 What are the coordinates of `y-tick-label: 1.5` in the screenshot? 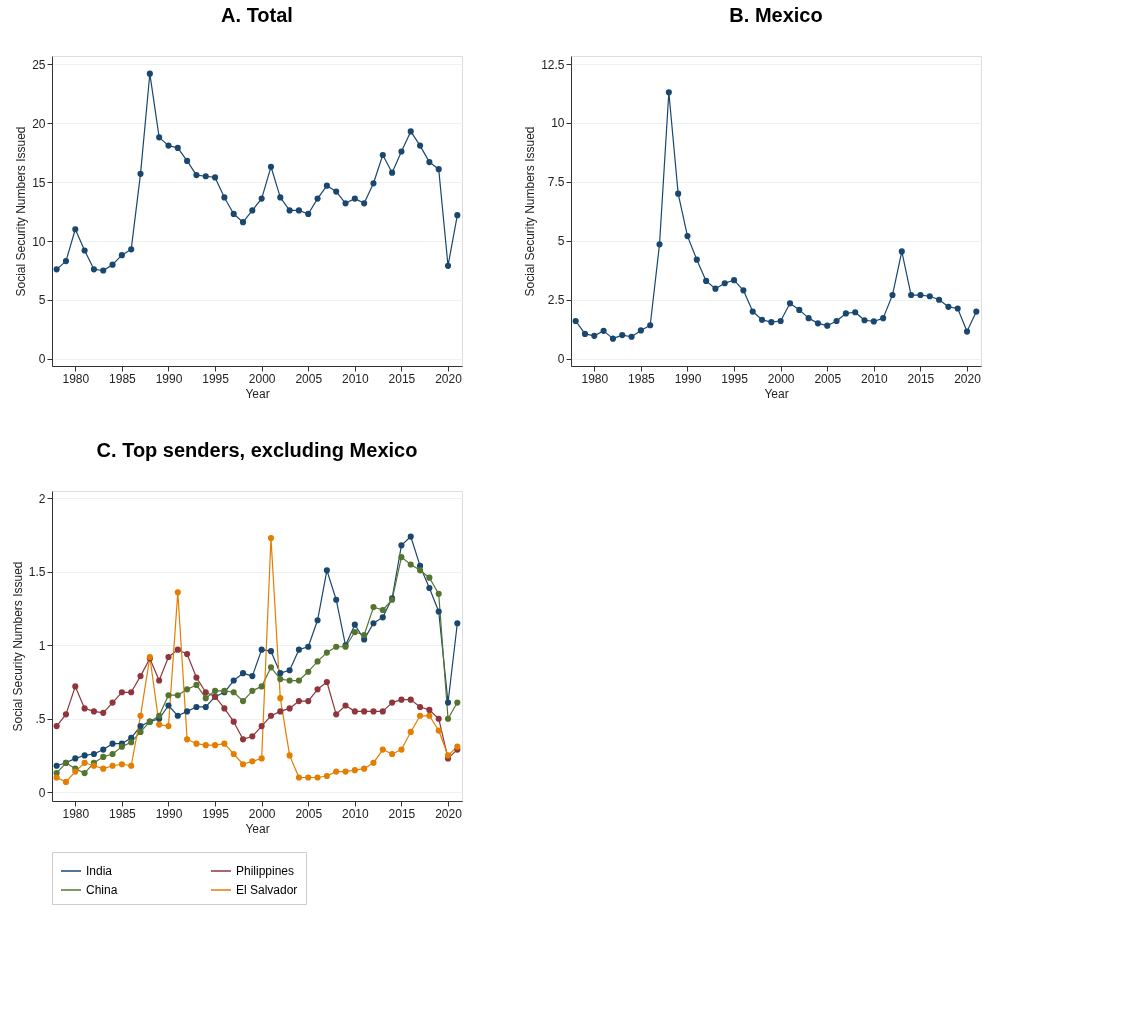 It's located at (37, 572).